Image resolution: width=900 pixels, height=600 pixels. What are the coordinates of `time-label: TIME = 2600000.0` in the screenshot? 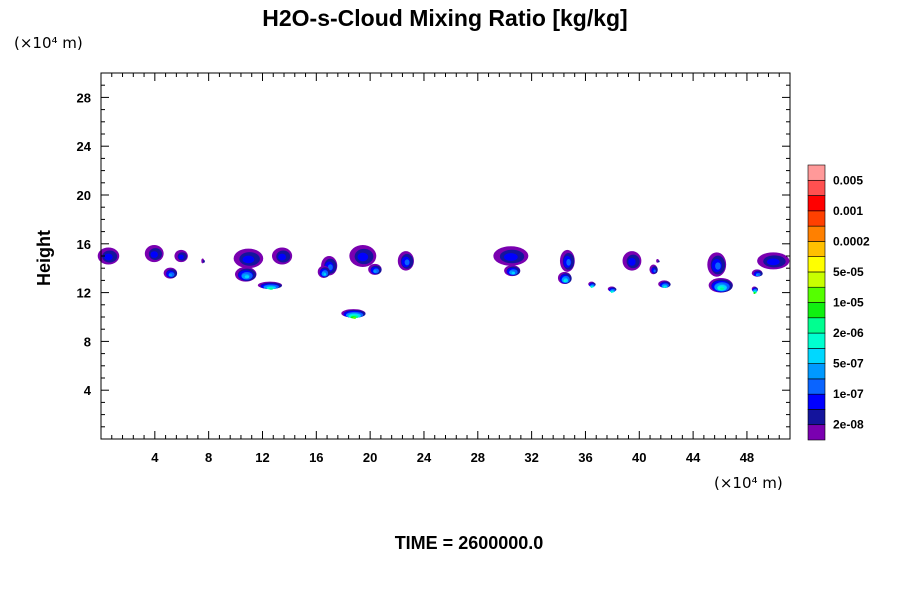 It's located at (469, 543).